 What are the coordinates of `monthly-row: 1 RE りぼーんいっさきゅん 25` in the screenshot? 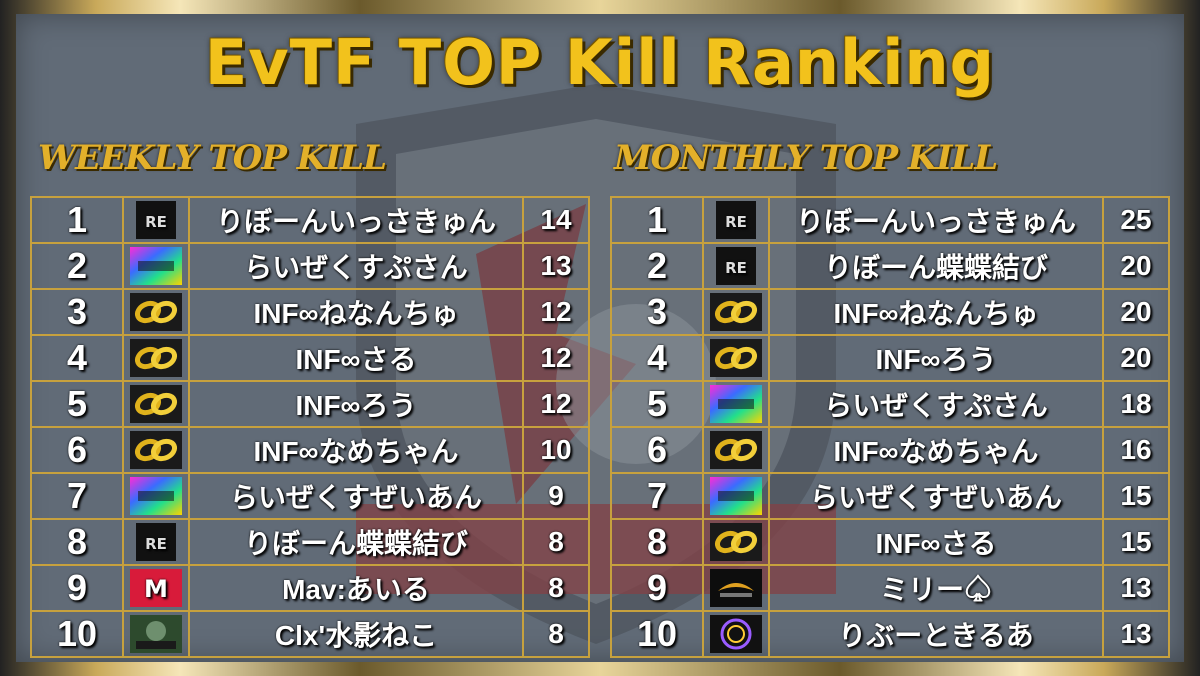 It's located at (890, 221).